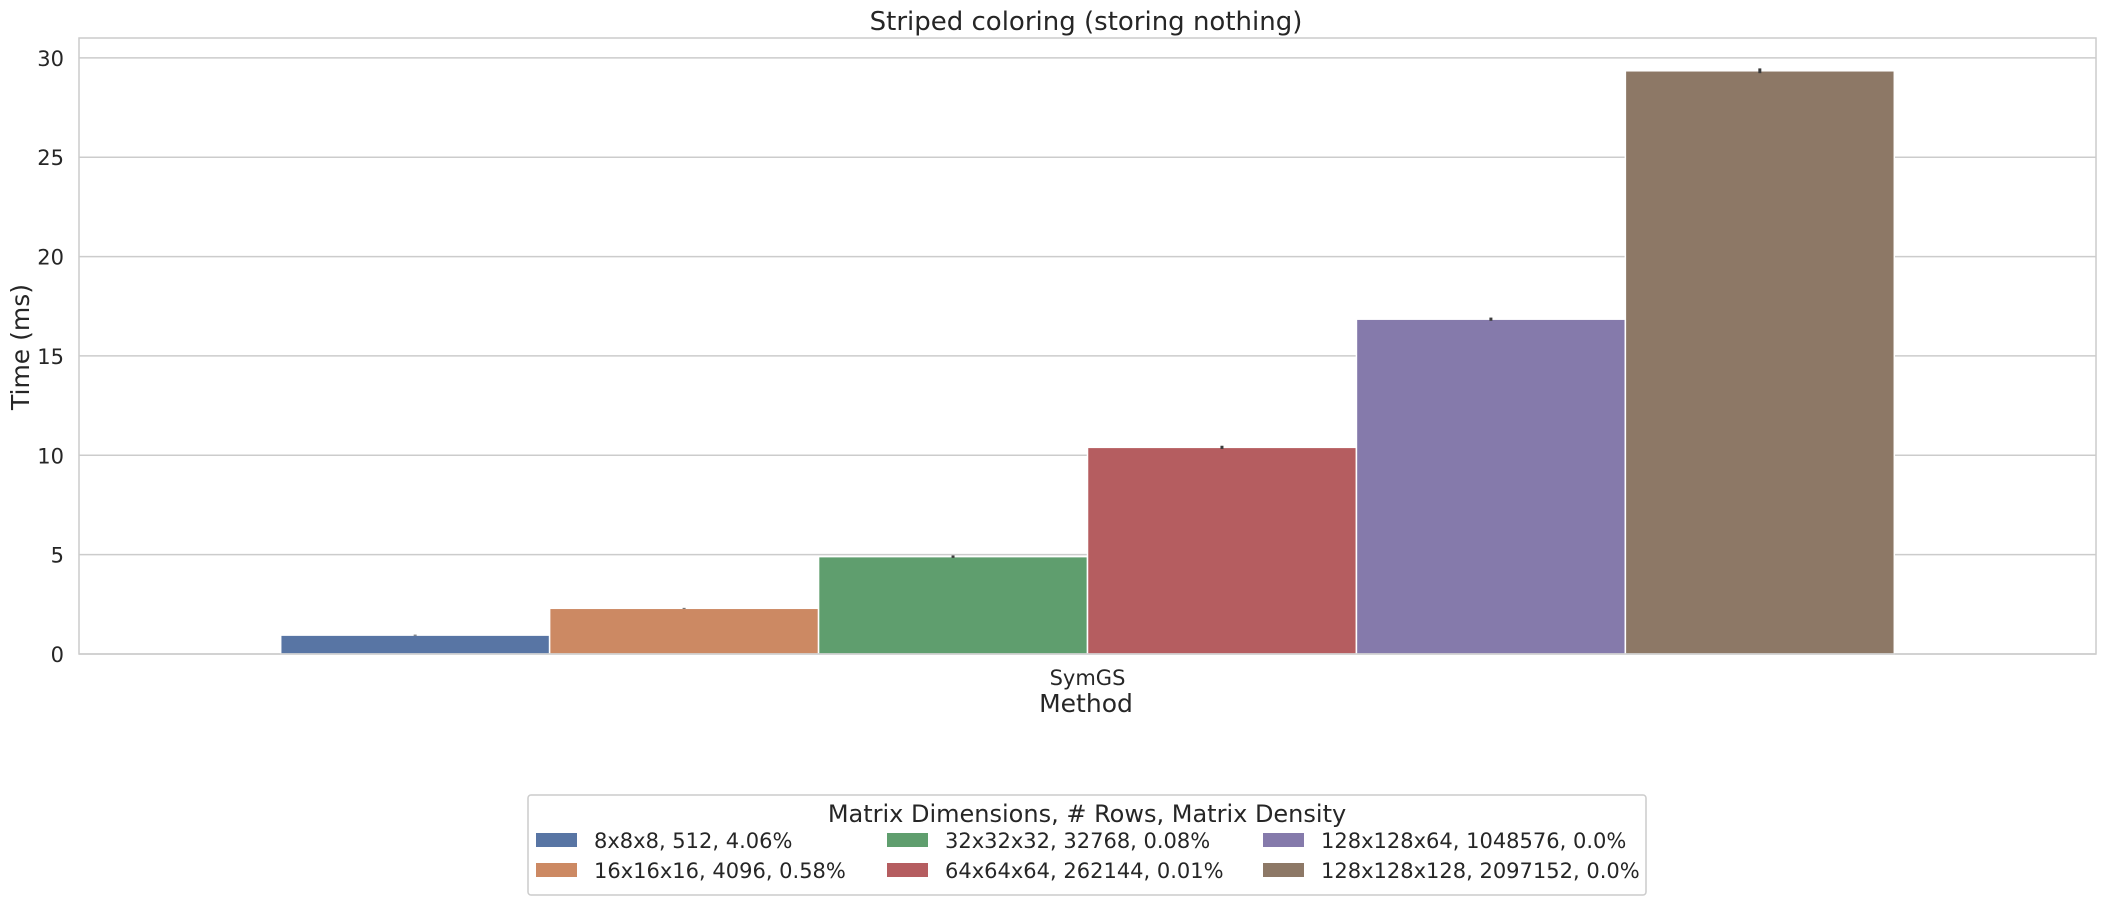  Describe the element at coordinates (1086, 703) in the screenshot. I see `x-axis-label: Method` at that location.